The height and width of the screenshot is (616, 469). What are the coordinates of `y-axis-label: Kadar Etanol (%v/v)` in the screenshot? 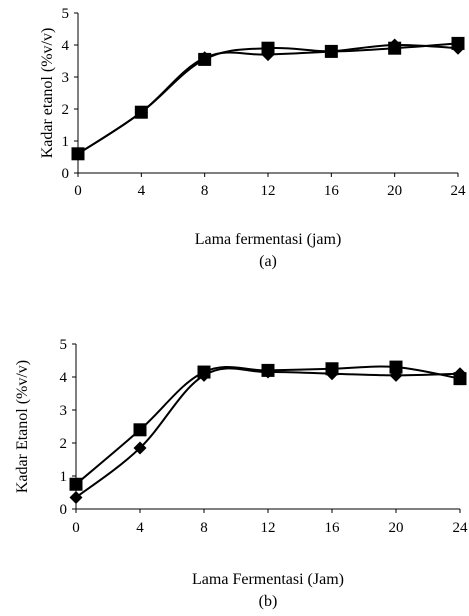 It's located at (22, 426).